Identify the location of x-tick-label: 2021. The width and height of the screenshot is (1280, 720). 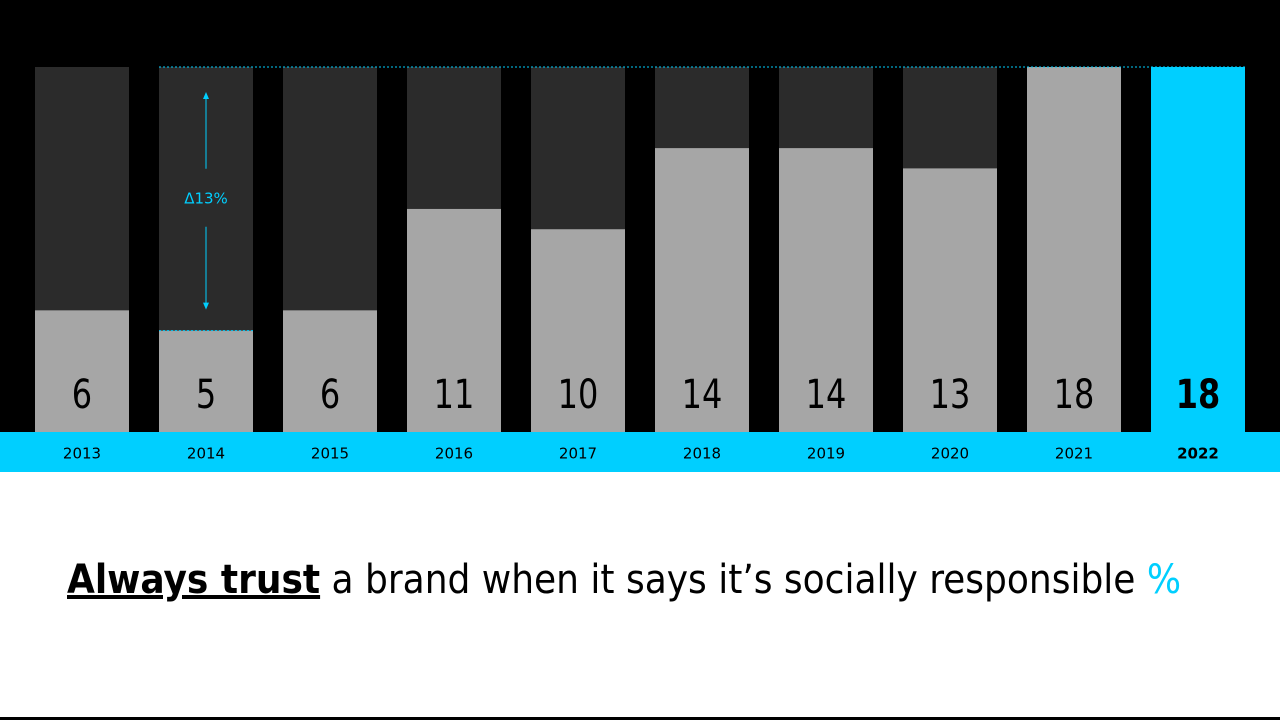
(1074, 454).